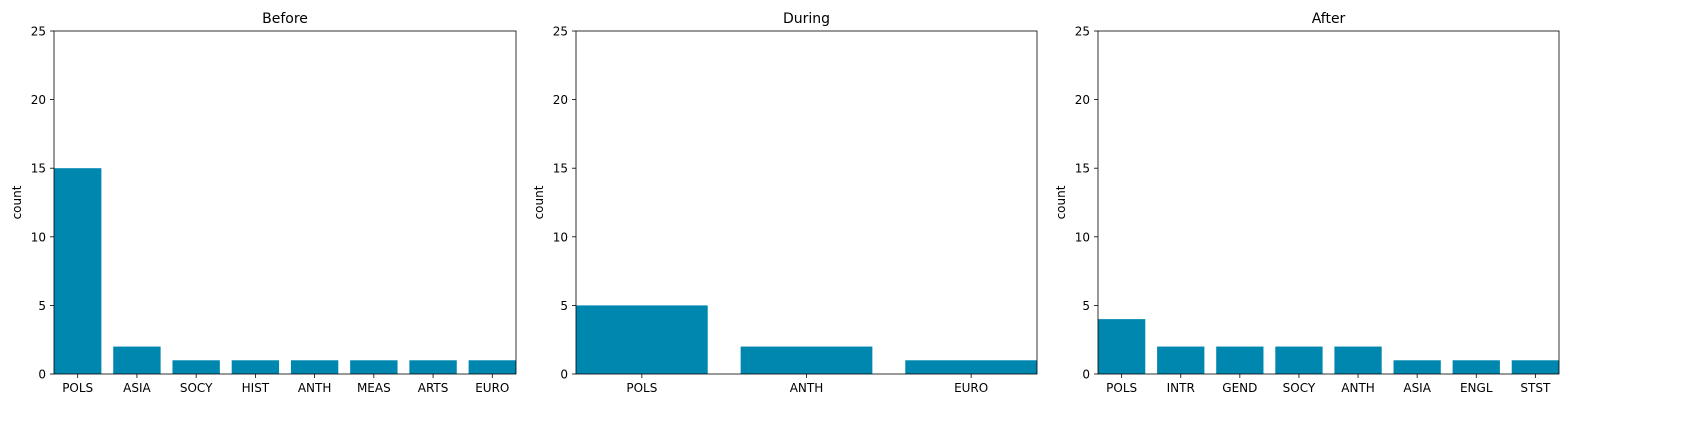 The image size is (1686, 435). I want to click on x-tick-label: MEAS, so click(374, 388).